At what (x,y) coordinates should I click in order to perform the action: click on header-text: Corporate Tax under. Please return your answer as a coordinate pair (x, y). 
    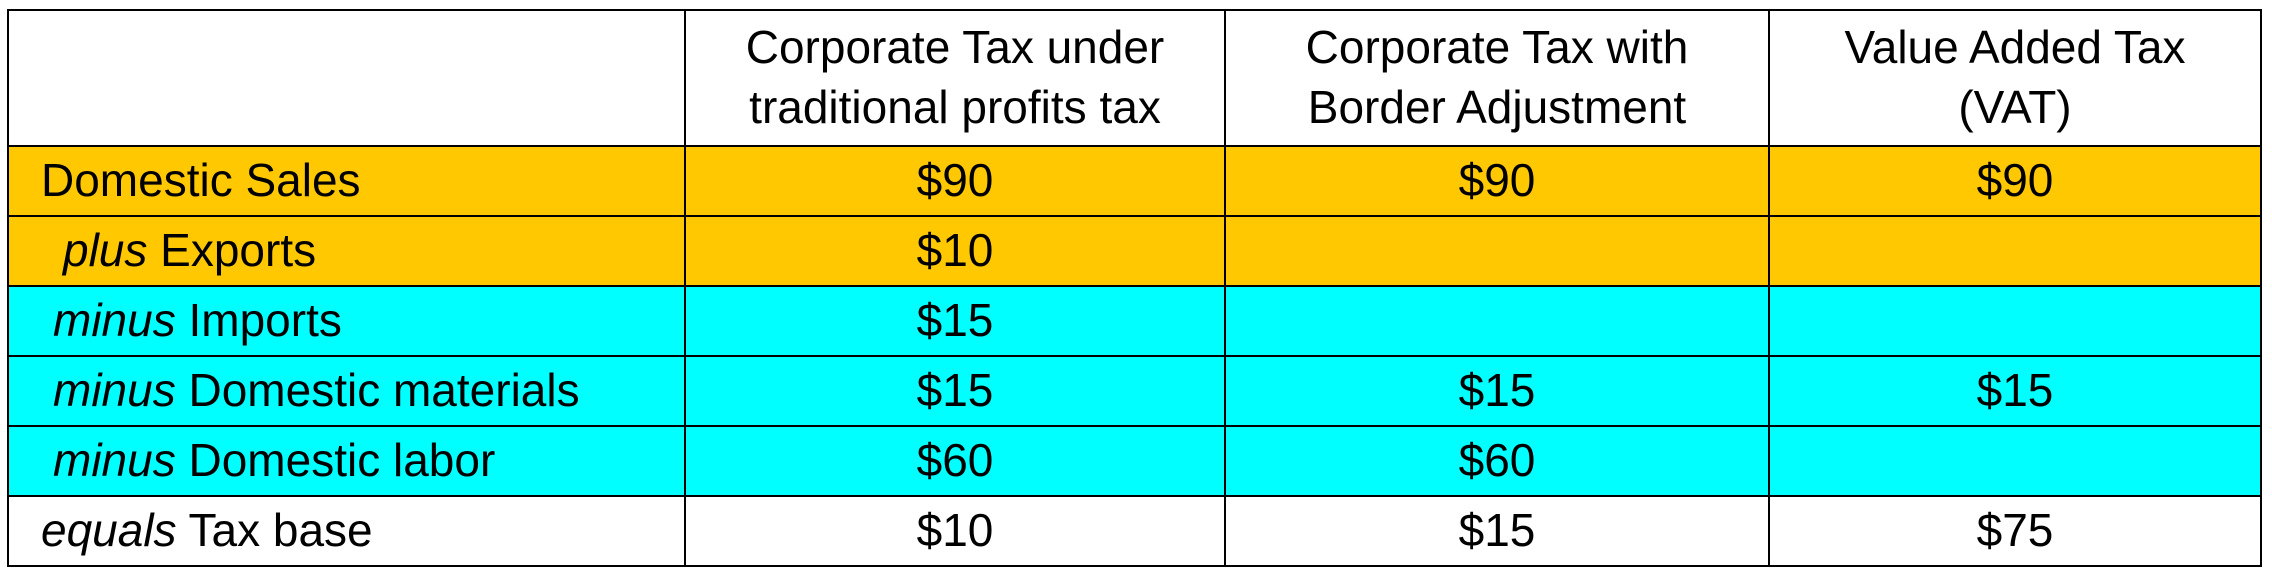
    Looking at the image, I should click on (955, 47).